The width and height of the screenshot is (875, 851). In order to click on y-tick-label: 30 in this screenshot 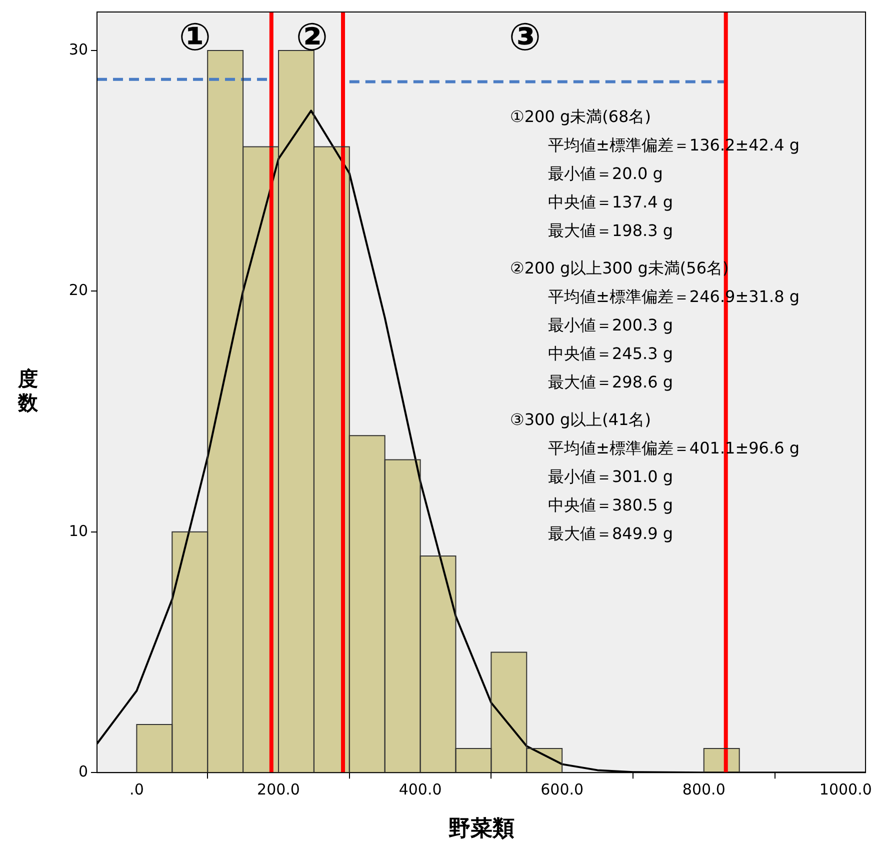, I will do `click(78, 49)`.